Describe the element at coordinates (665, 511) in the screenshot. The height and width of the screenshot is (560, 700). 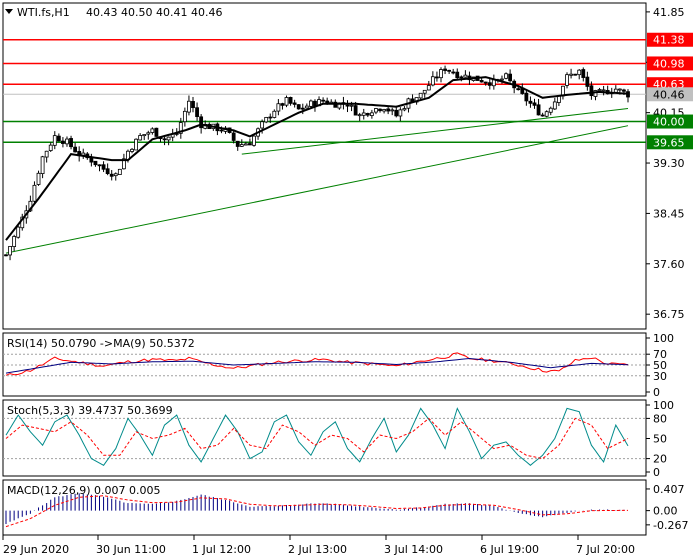
I see `macd-axis-tick-label: 0.00` at that location.